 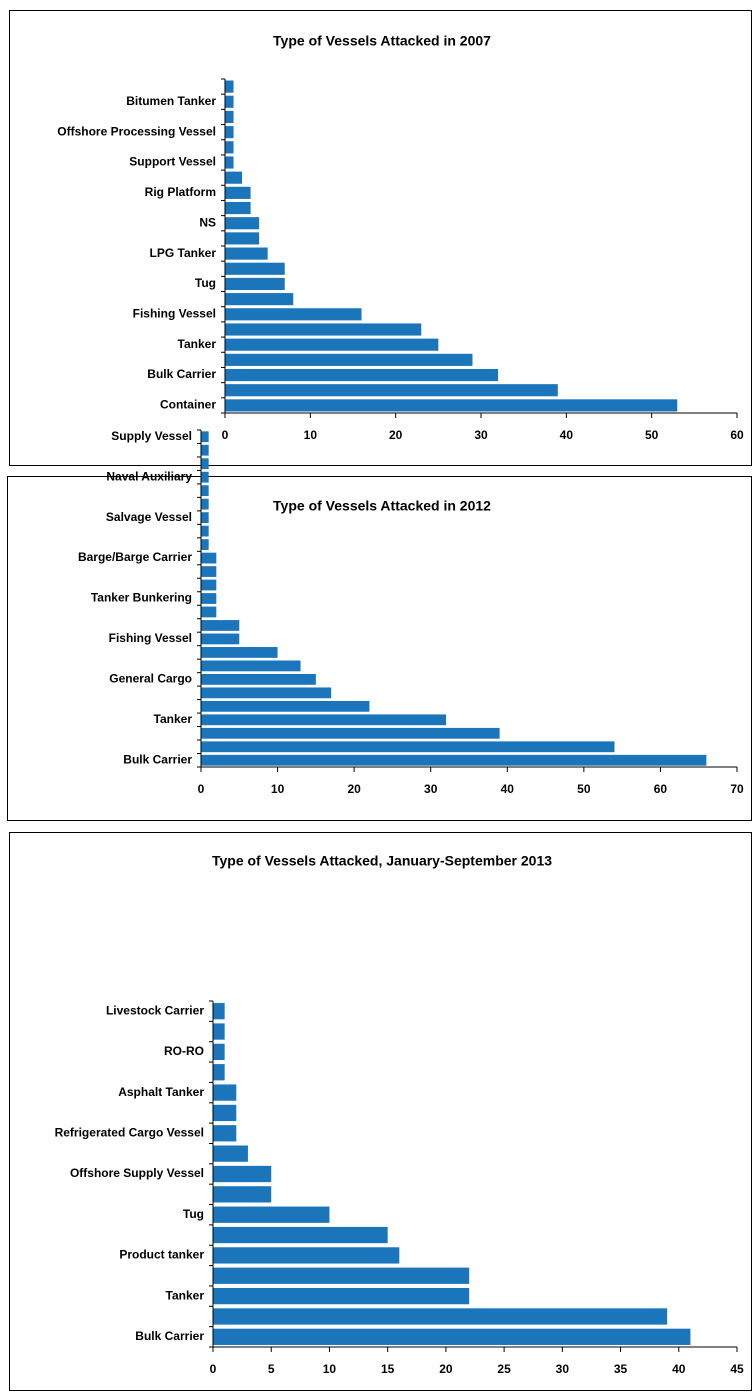 I want to click on y-tick-label: Product tanker, so click(x=161, y=1255).